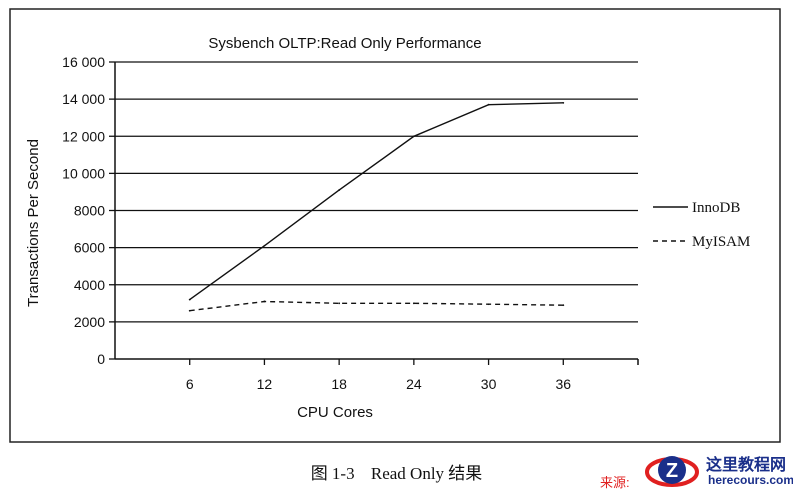 The image size is (793, 493). What do you see at coordinates (701, 225) in the screenshot?
I see `legend: InnoDB MyISAM` at bounding box center [701, 225].